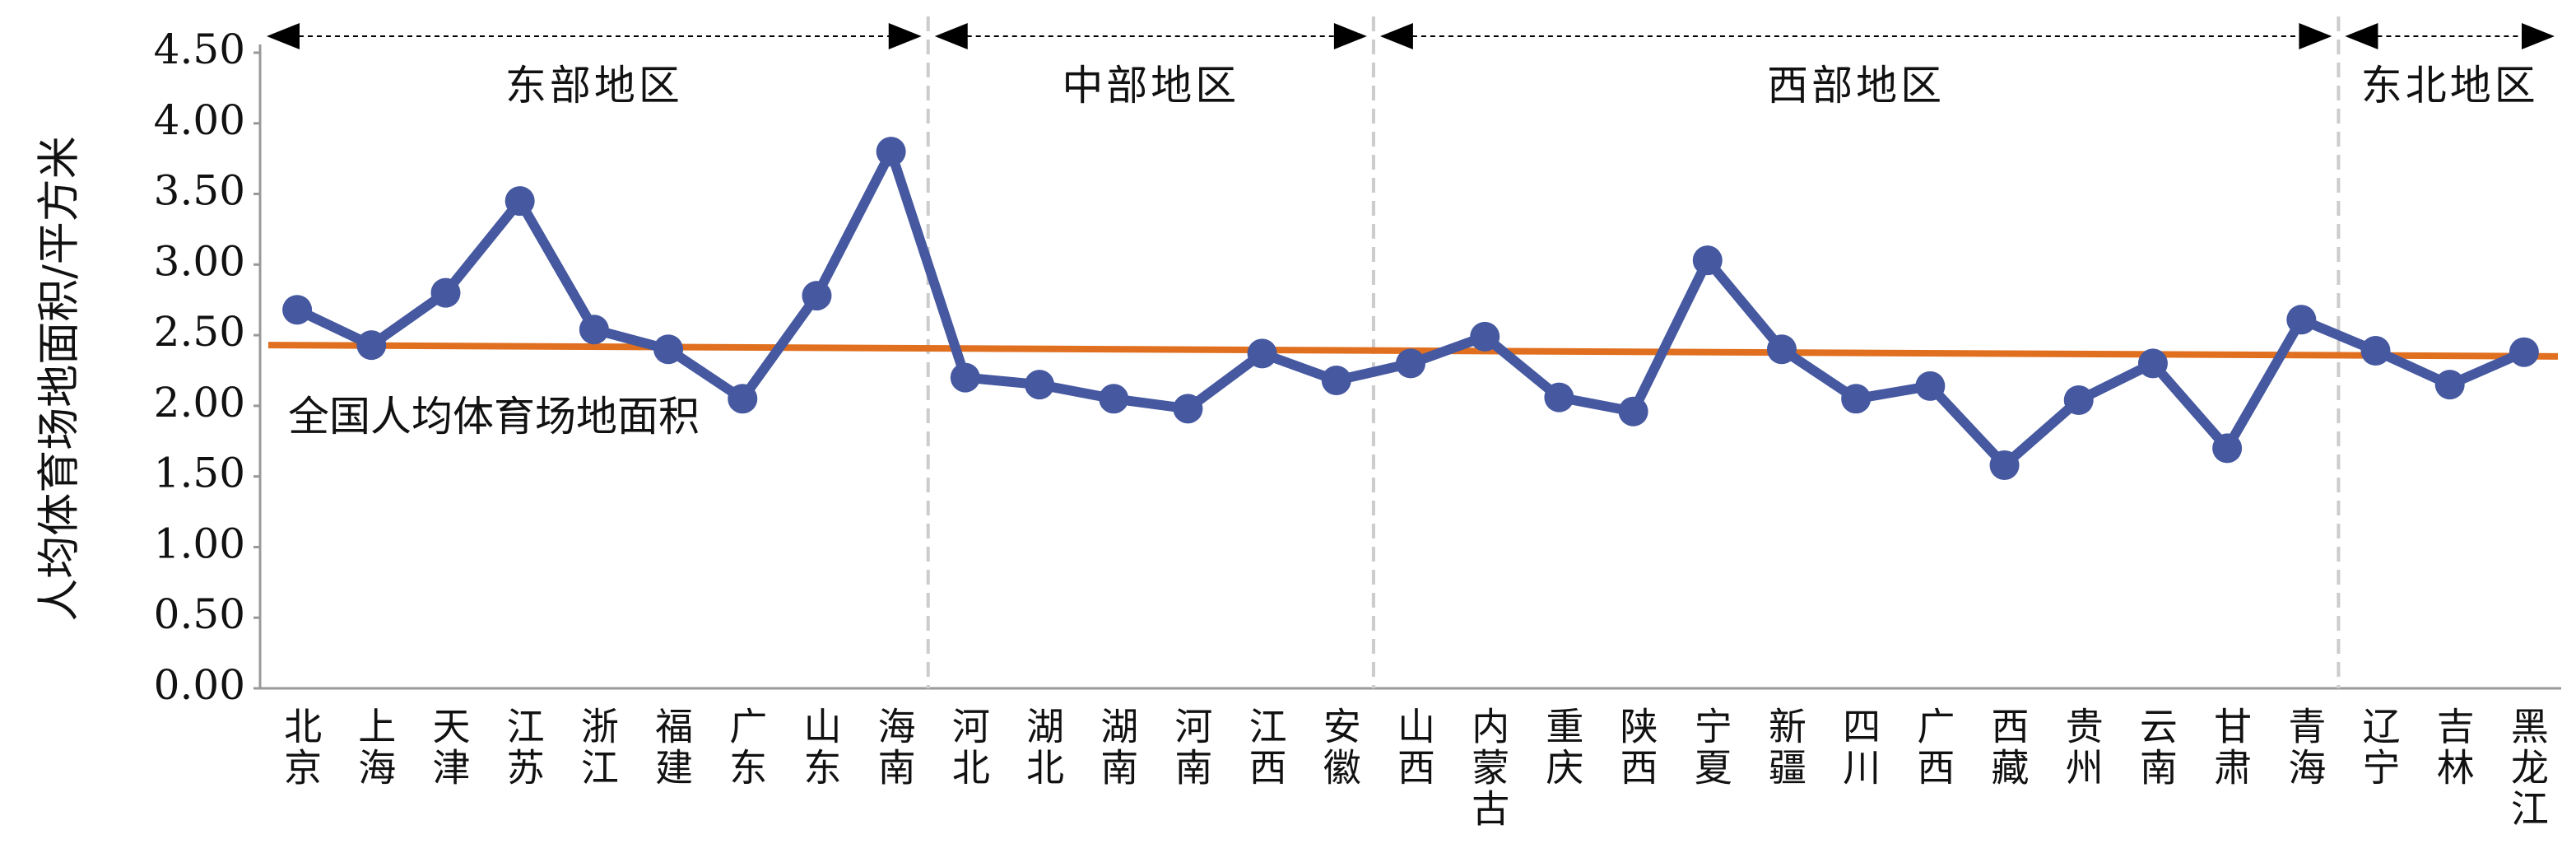 This screenshot has height=867, width=2576. I want to click on y-tick-label: 0.50, so click(199, 614).